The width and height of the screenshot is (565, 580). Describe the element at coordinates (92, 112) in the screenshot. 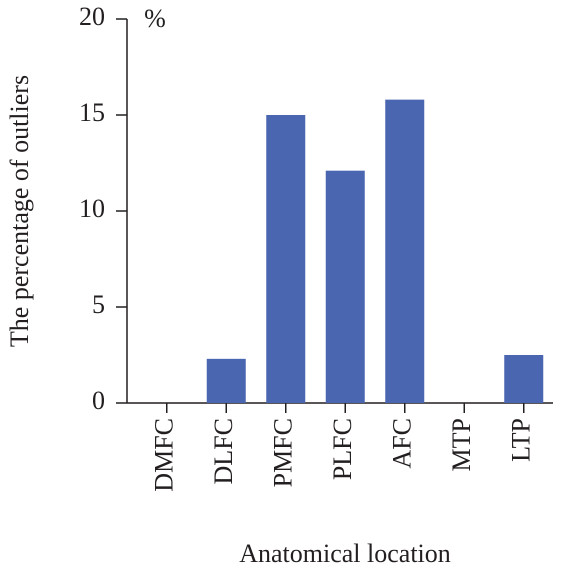

I see `y-tick-label: 15` at that location.